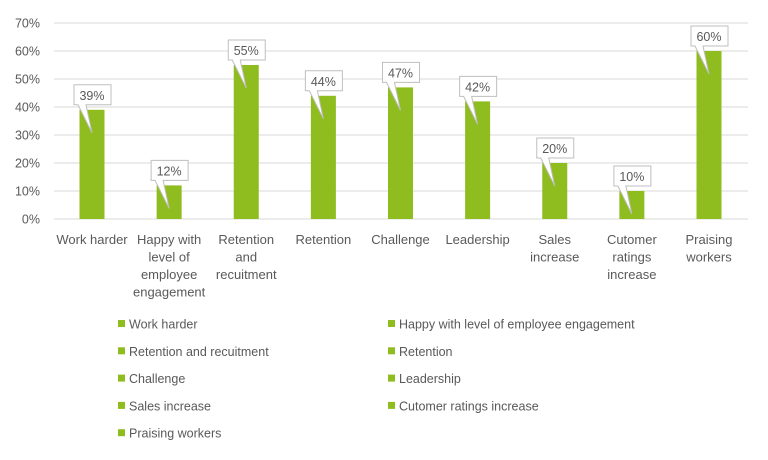  Describe the element at coordinates (632, 239) in the screenshot. I see `category-label: Cutomer` at that location.